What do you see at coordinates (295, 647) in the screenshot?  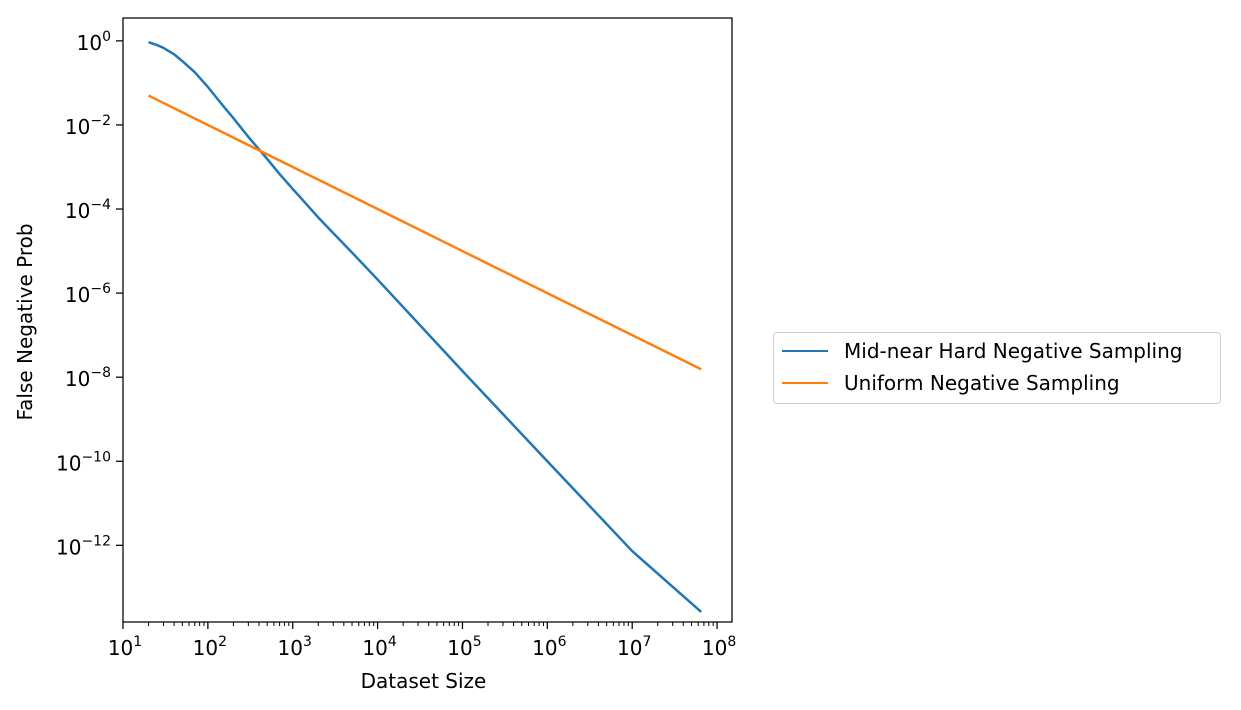 I see `x-tick-label: 10³` at bounding box center [295, 647].